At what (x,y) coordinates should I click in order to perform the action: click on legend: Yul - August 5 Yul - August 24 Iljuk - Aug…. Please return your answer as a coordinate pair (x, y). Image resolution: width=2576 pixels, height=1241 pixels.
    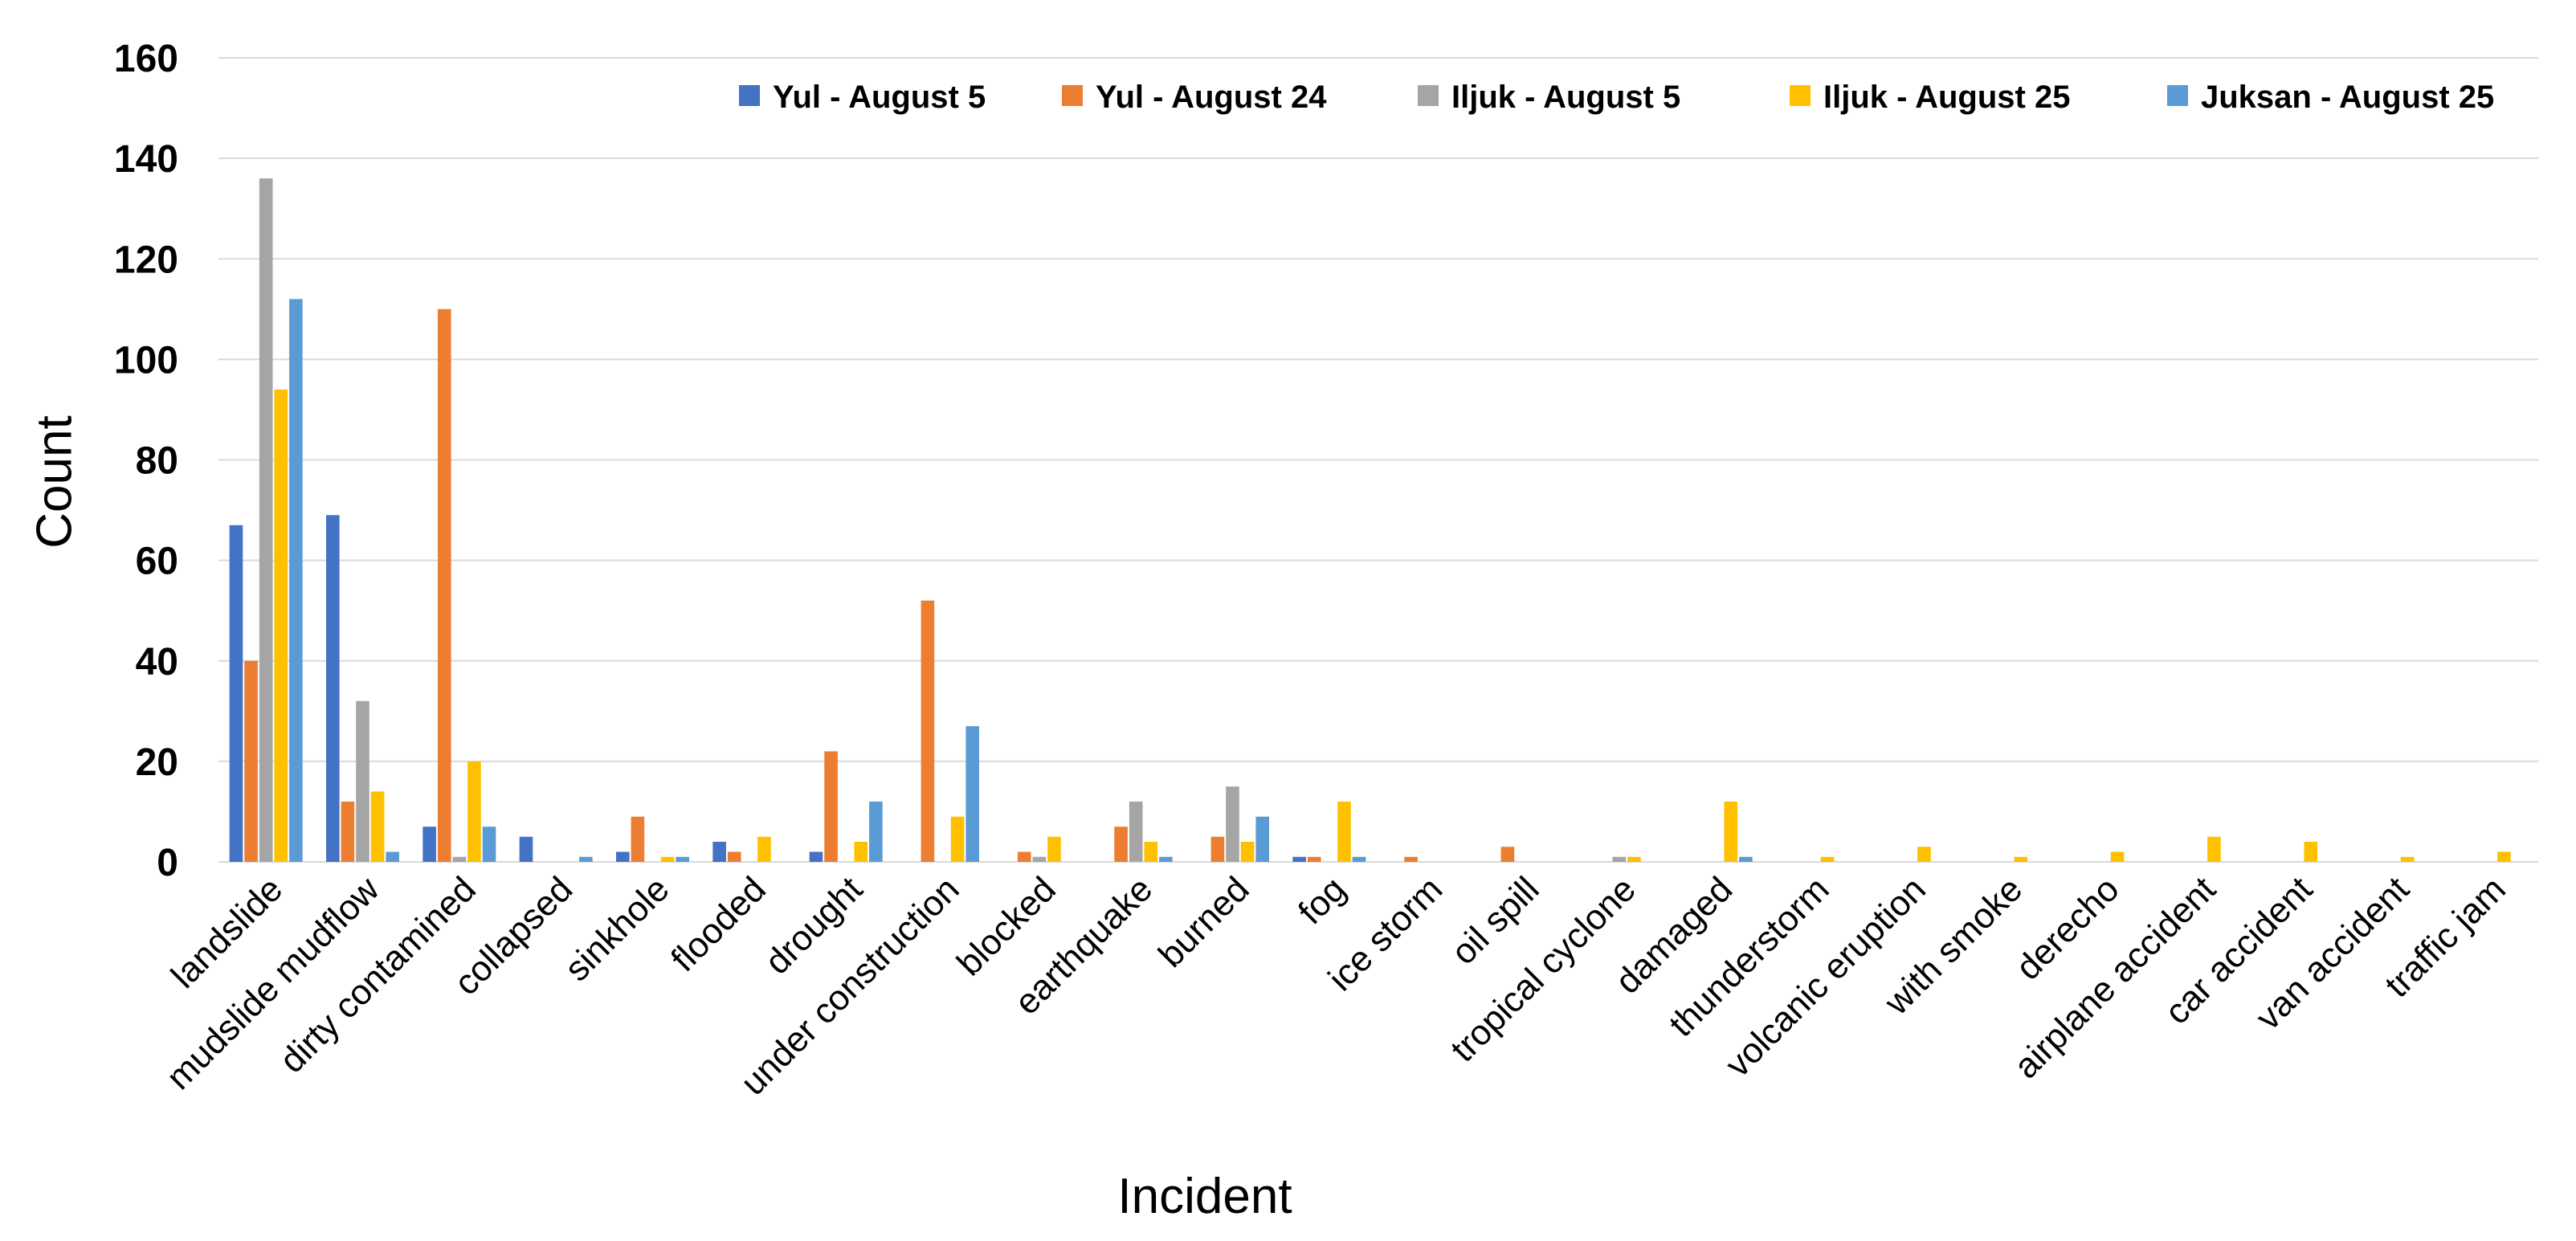
    Looking at the image, I should click on (1616, 97).